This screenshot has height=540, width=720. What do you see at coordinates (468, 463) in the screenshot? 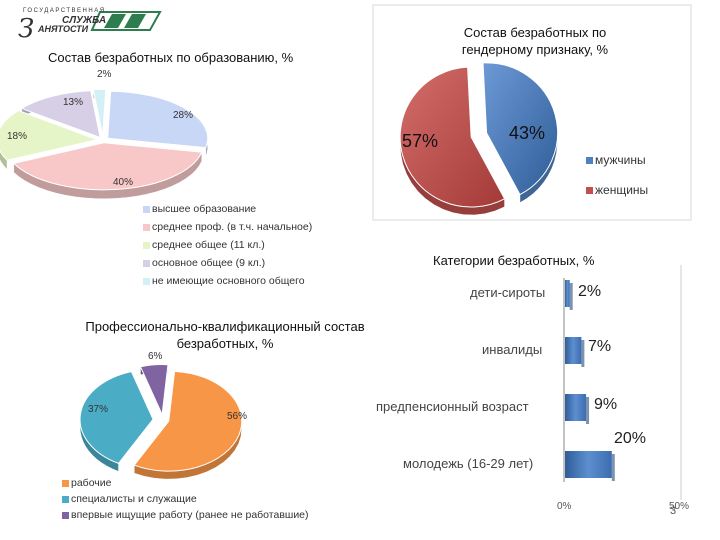
I see `bar-category-youth: молодежь (16-29 лет)` at bounding box center [468, 463].